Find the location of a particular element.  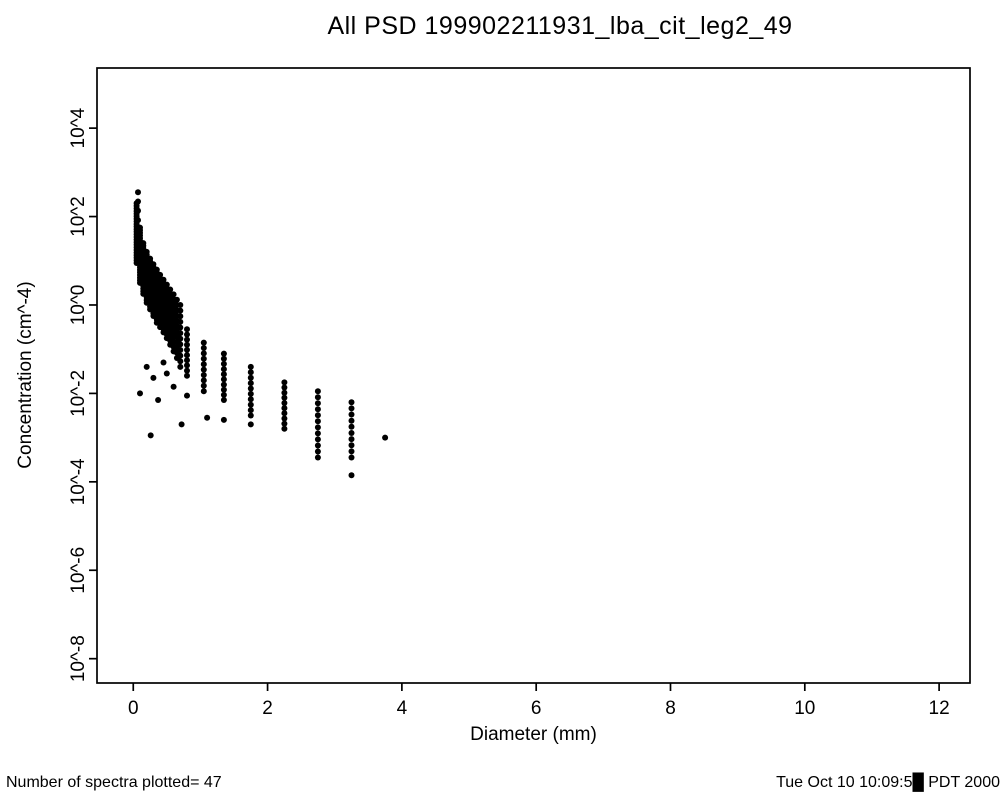

x-tick-label: 10 is located at coordinates (804, 708).